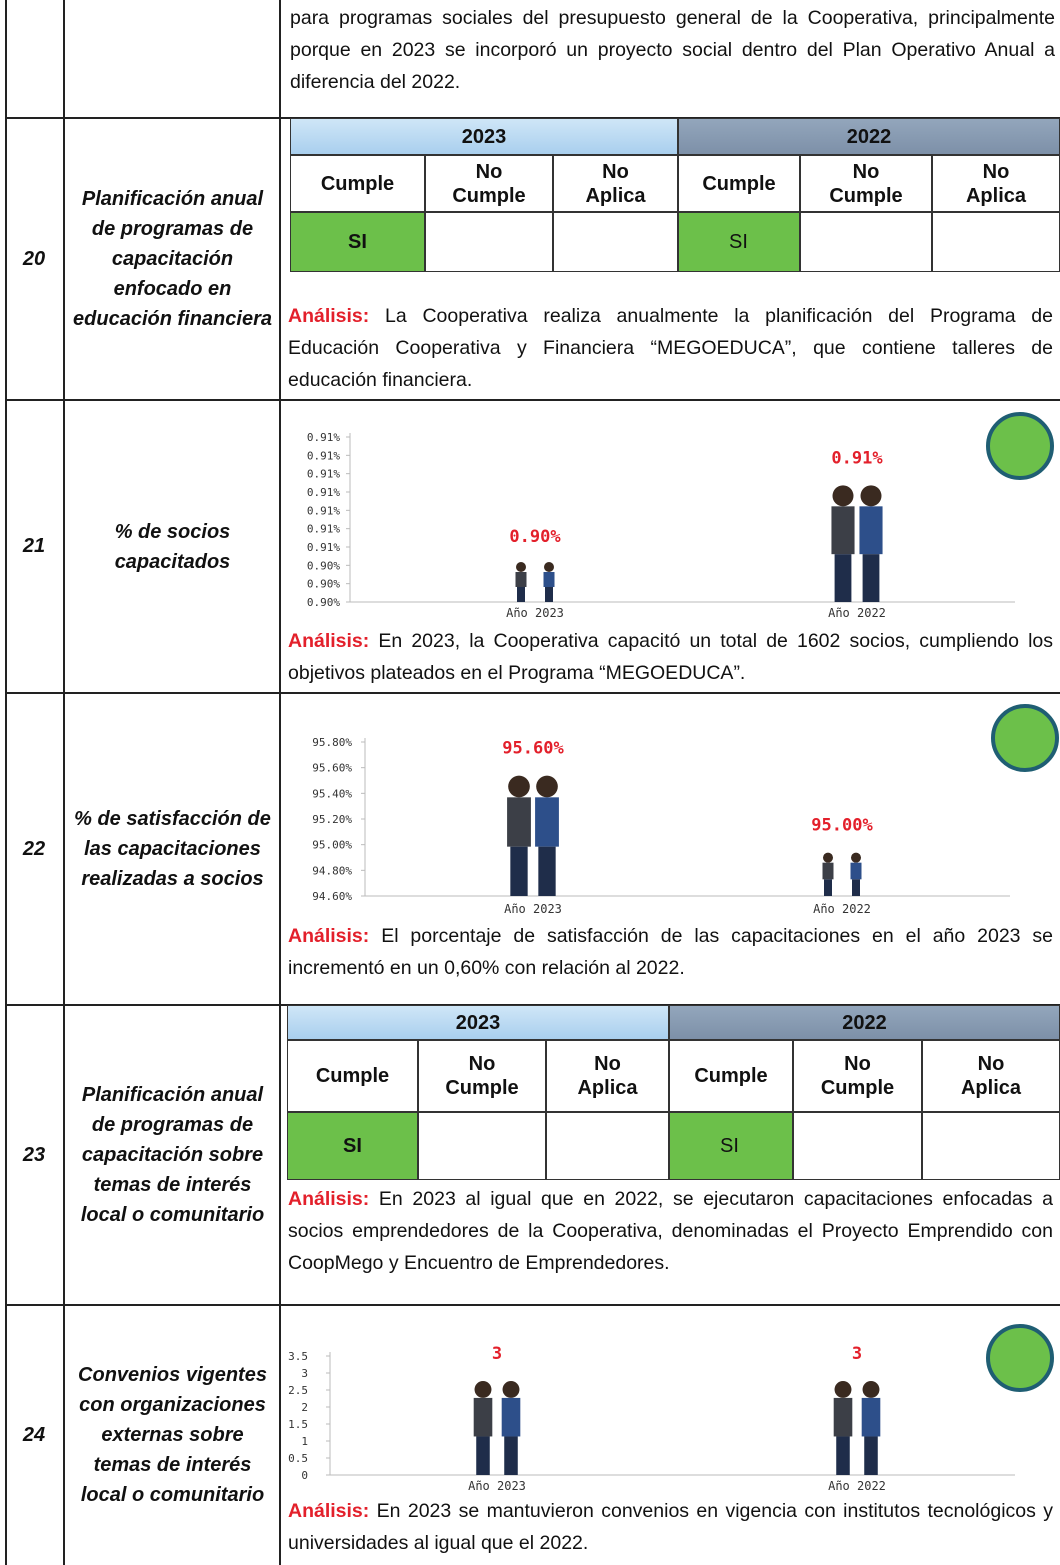  I want to click on y-tick-label: 0, so click(304, 1475).